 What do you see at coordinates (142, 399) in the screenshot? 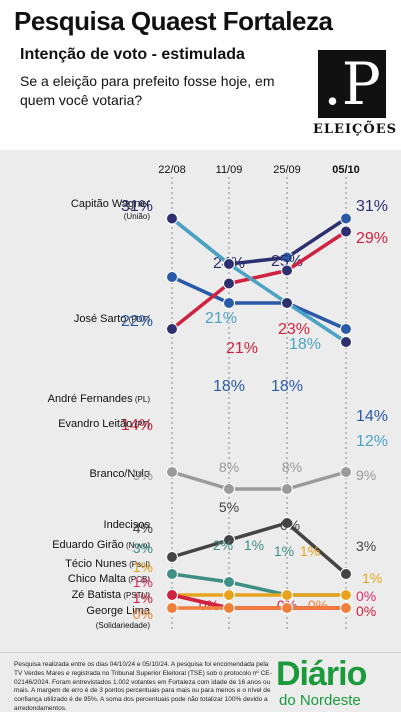
I see `series-party: (PL)` at bounding box center [142, 399].